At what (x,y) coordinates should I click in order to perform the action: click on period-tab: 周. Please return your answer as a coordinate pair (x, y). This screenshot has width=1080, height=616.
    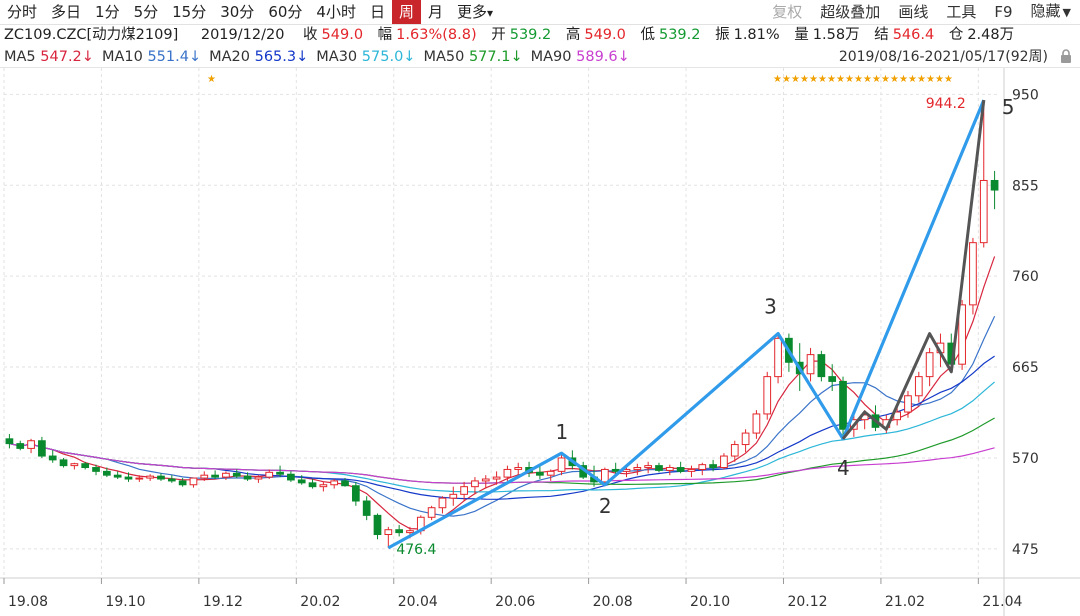
    Looking at the image, I should click on (406, 12).